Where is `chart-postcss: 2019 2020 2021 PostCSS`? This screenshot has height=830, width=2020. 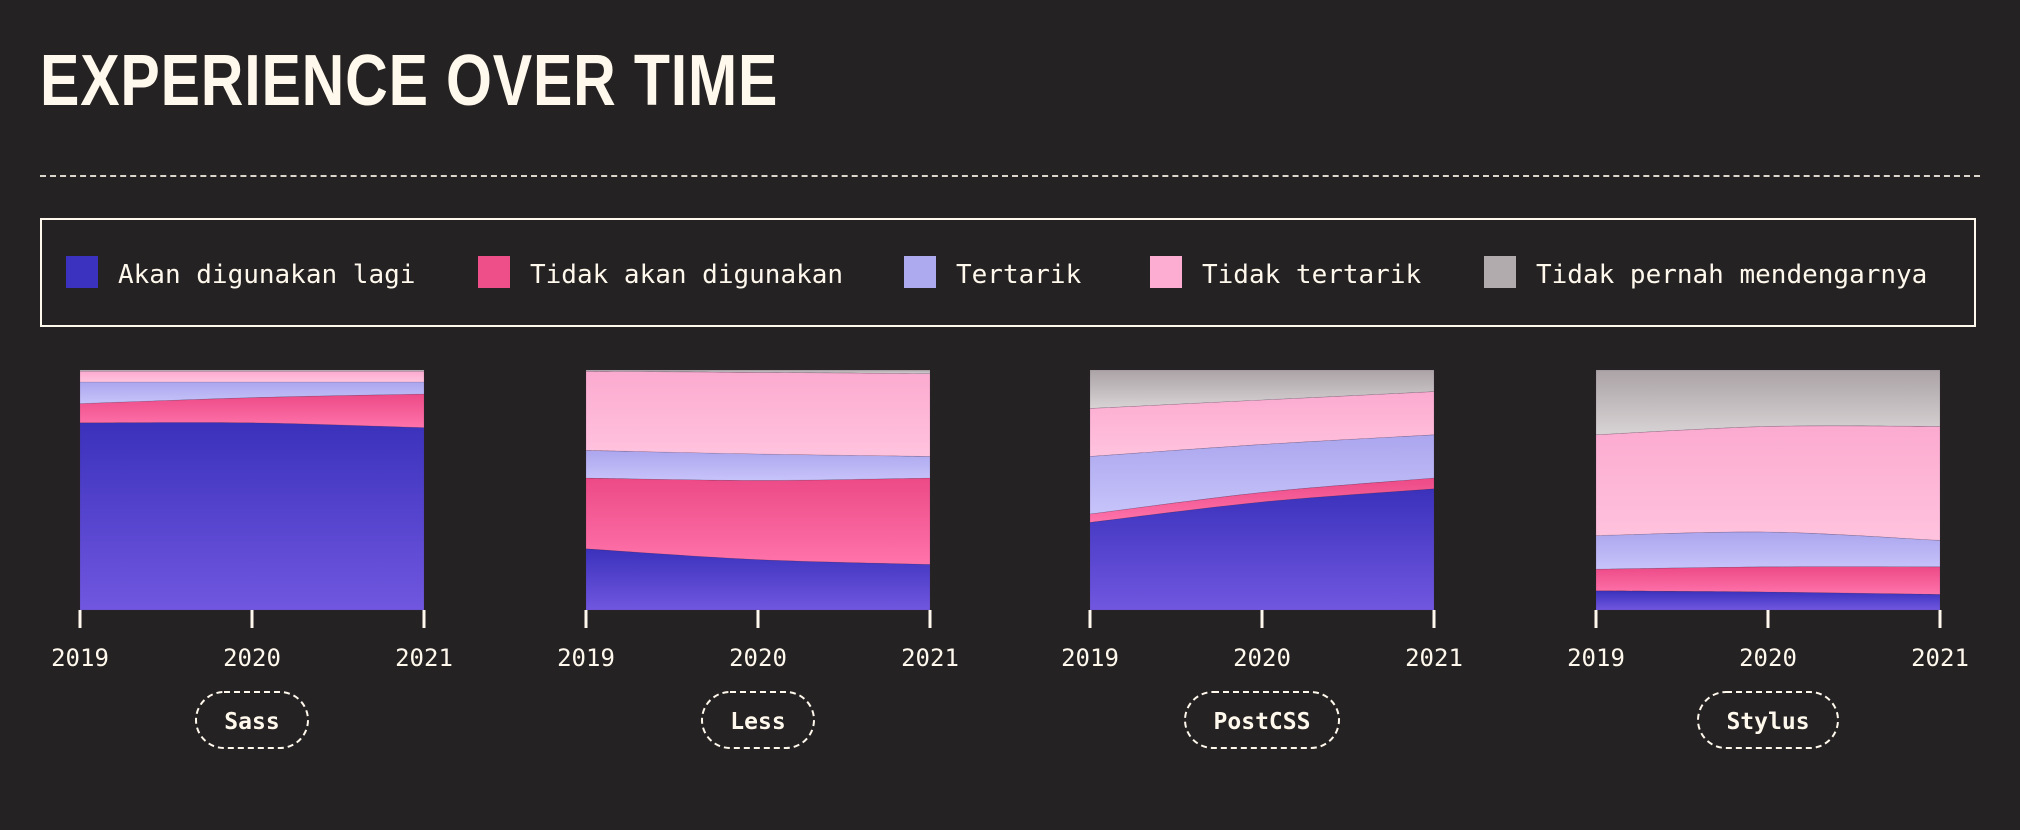 chart-postcss: 2019 2020 2021 PostCSS is located at coordinates (1262, 559).